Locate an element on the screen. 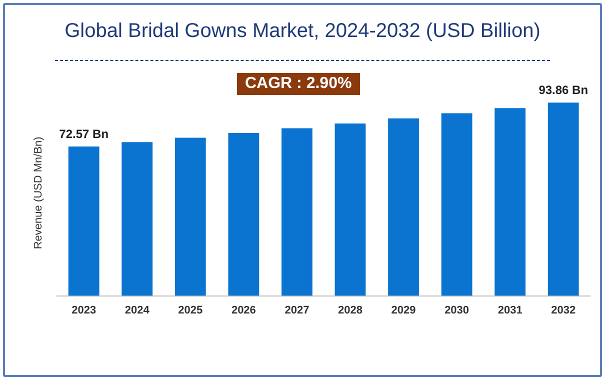  x-tick-label: 2026 is located at coordinates (243, 310).